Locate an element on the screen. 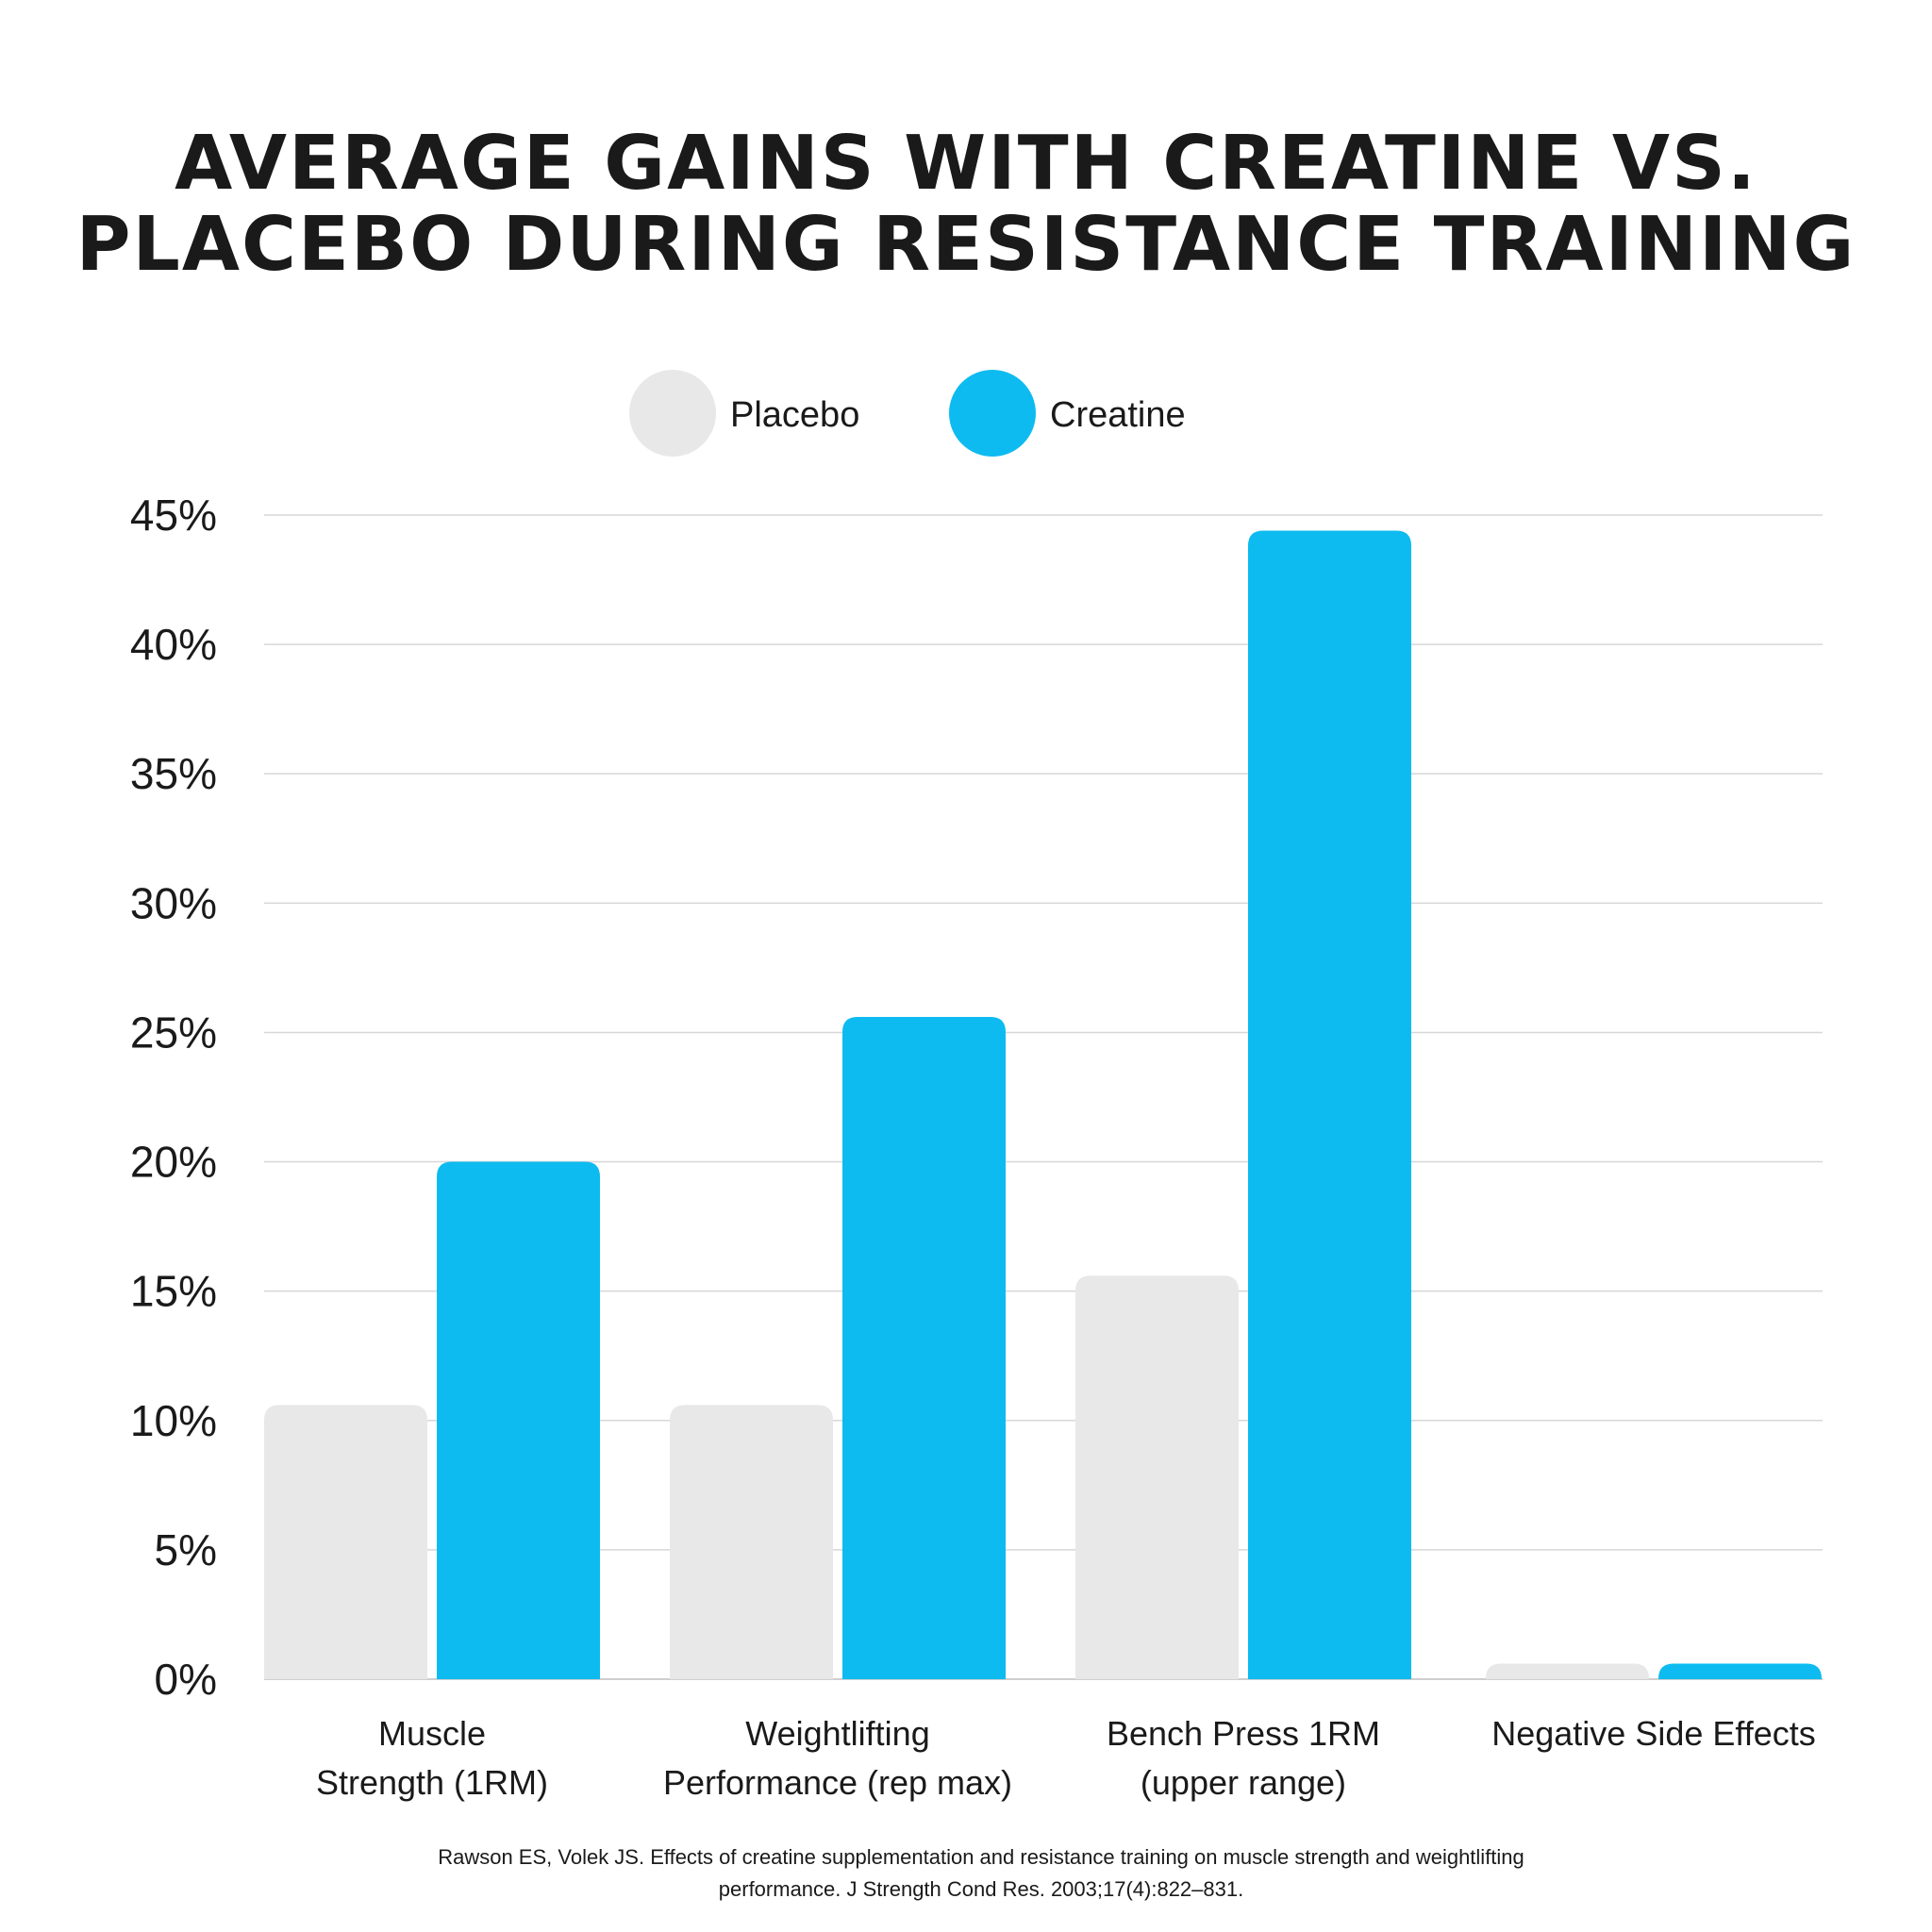 This screenshot has width=1932, height=1932. y-tick-label: 0% is located at coordinates (186, 1679).